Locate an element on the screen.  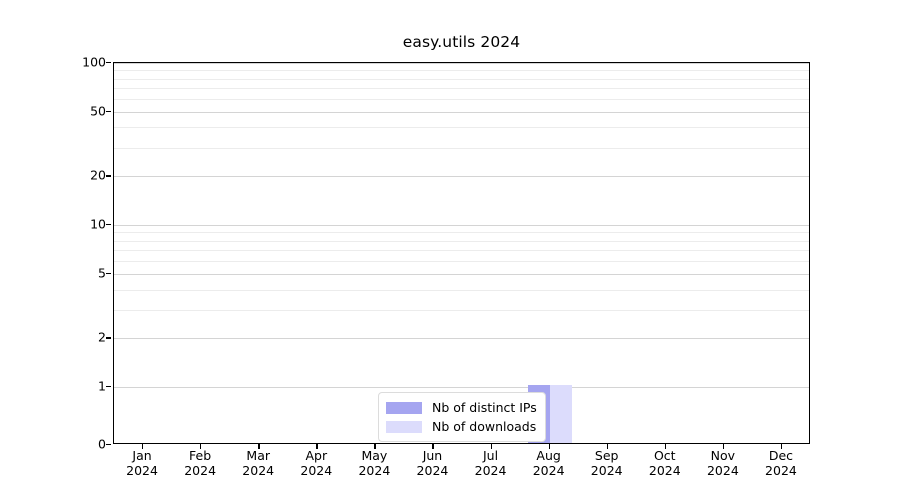
x-axis-tick-label: Feb 2024 is located at coordinates (200, 463).